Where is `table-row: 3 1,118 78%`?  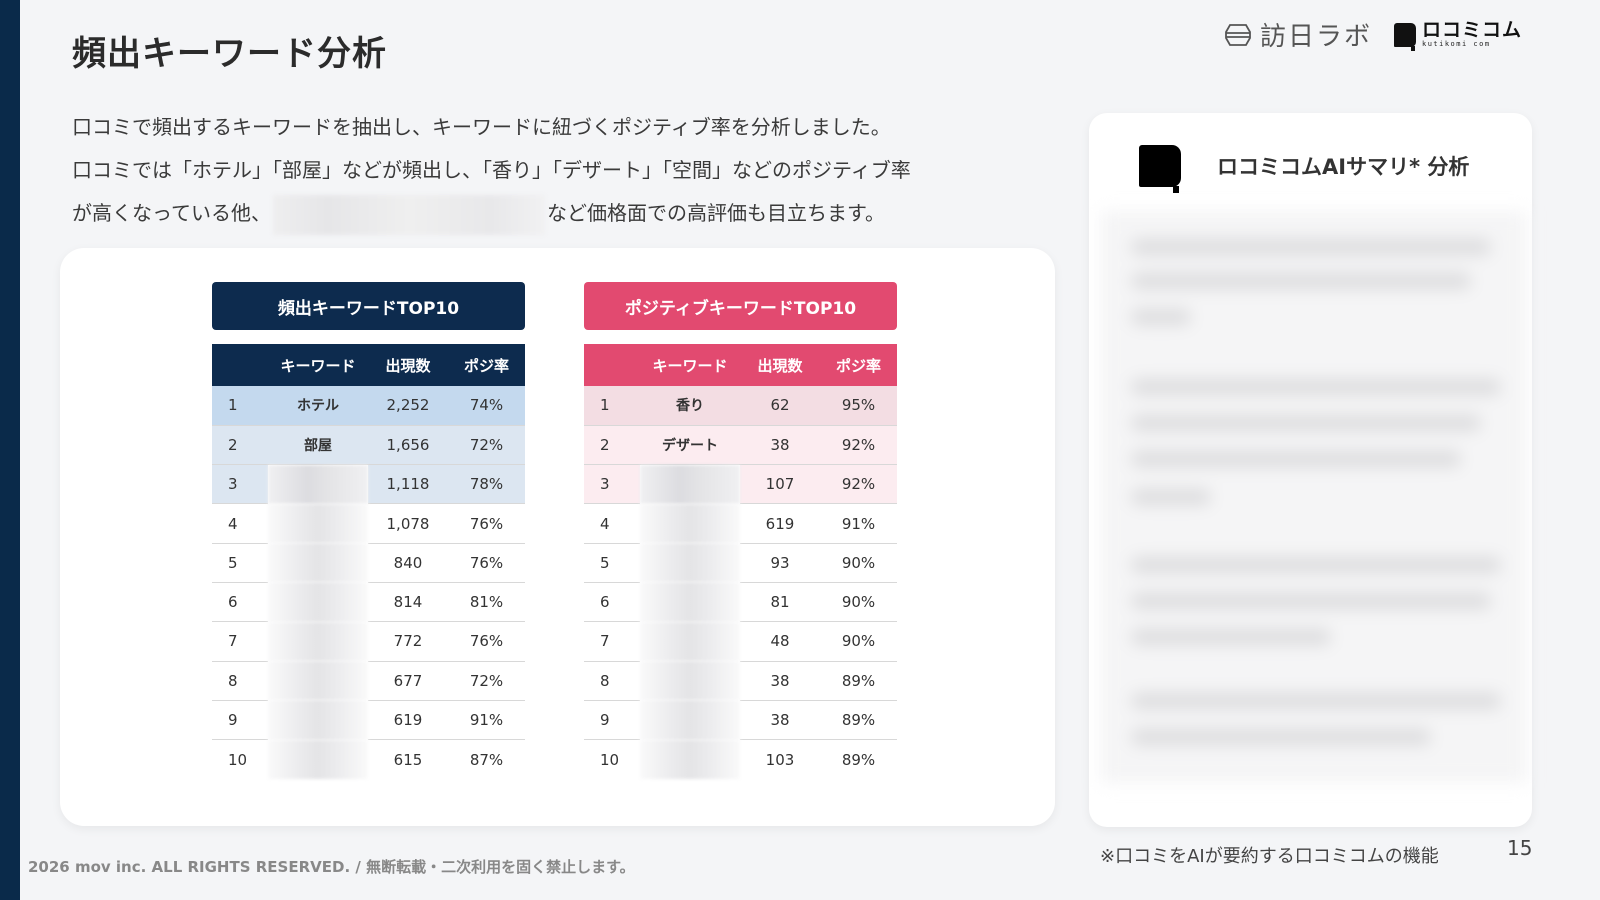
table-row: 3 1,118 78% is located at coordinates (368, 484).